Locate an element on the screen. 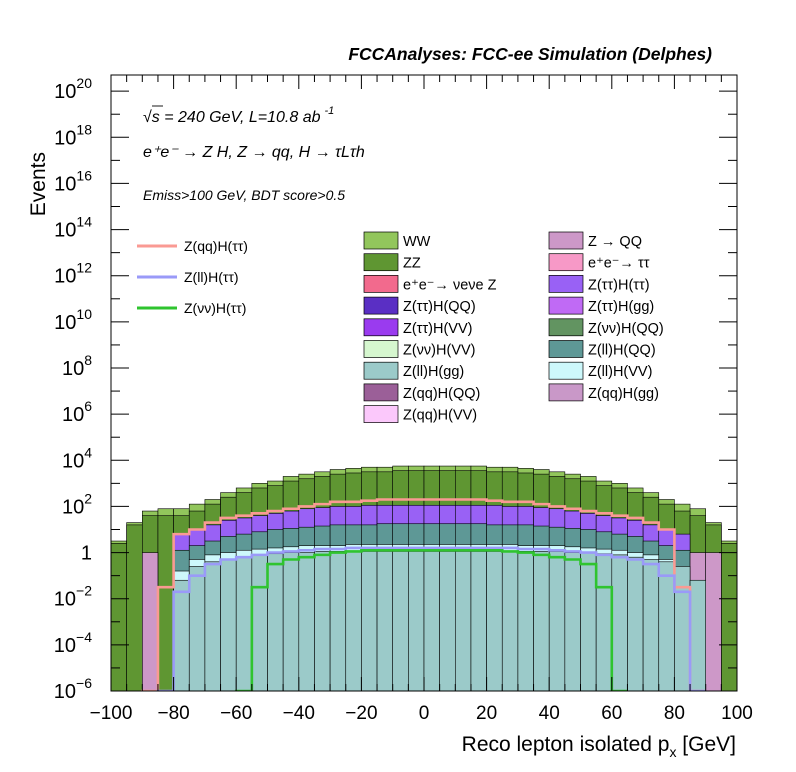 The height and width of the screenshot is (772, 796). process-annotation: e⁺e⁻ → Z H, Z → qq, H → τLτh is located at coordinates (254, 152).